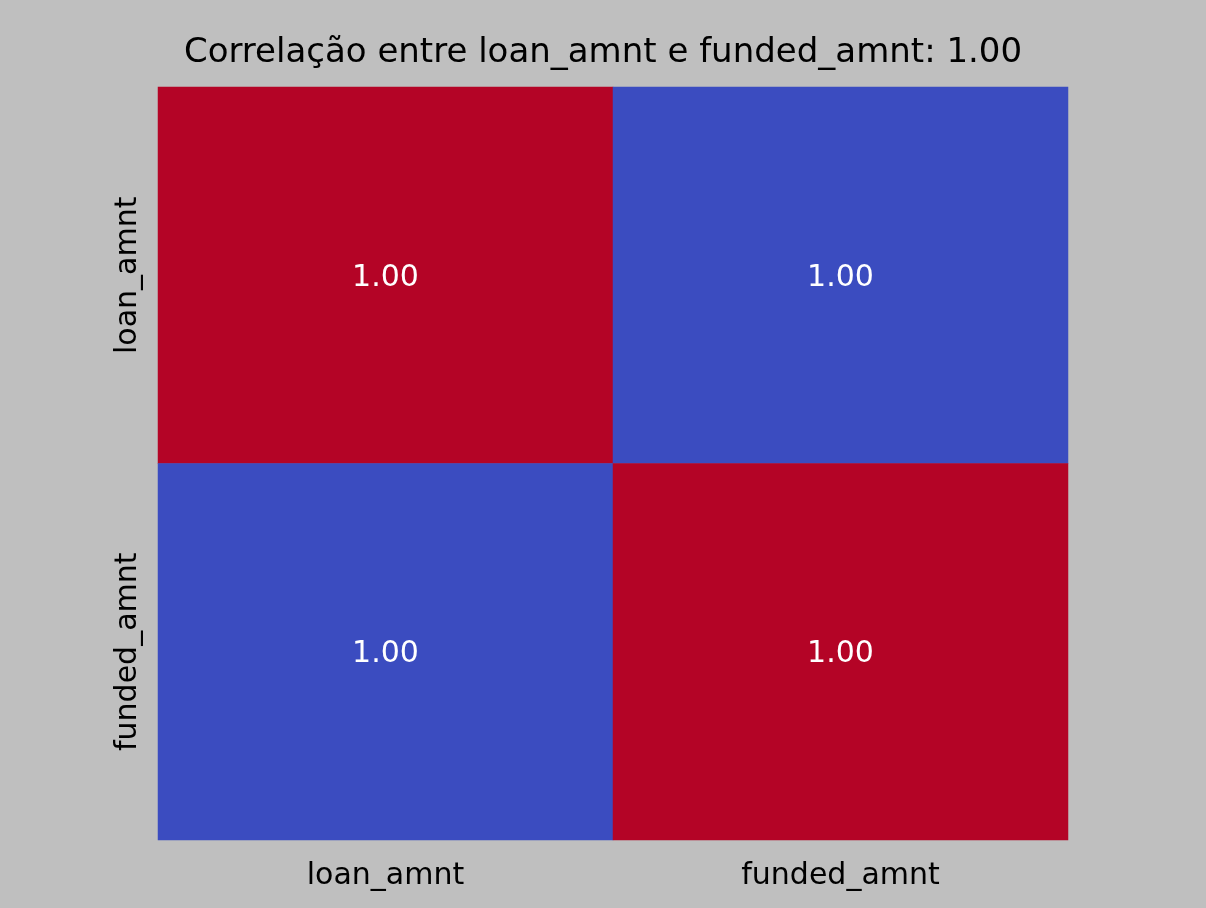 This screenshot has width=1206, height=908. Describe the element at coordinates (603, 50) in the screenshot. I see `chart-title: Correlação entre loan_amnt e funded_amnt: 1.00` at that location.